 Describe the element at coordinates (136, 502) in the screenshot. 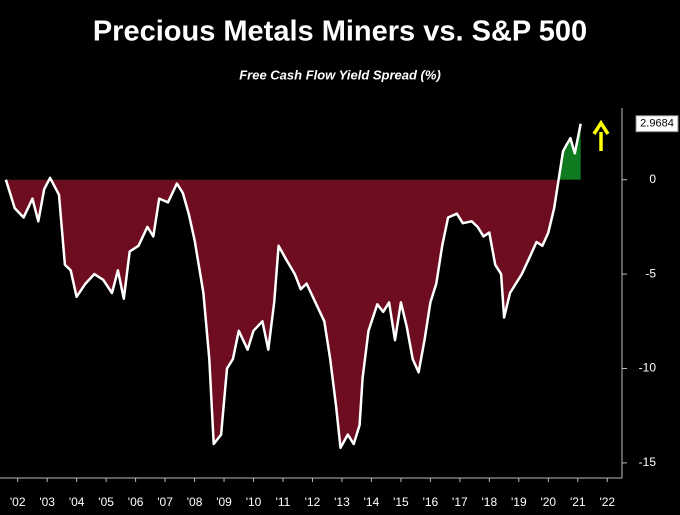

I see `x-tick-label: '06` at that location.